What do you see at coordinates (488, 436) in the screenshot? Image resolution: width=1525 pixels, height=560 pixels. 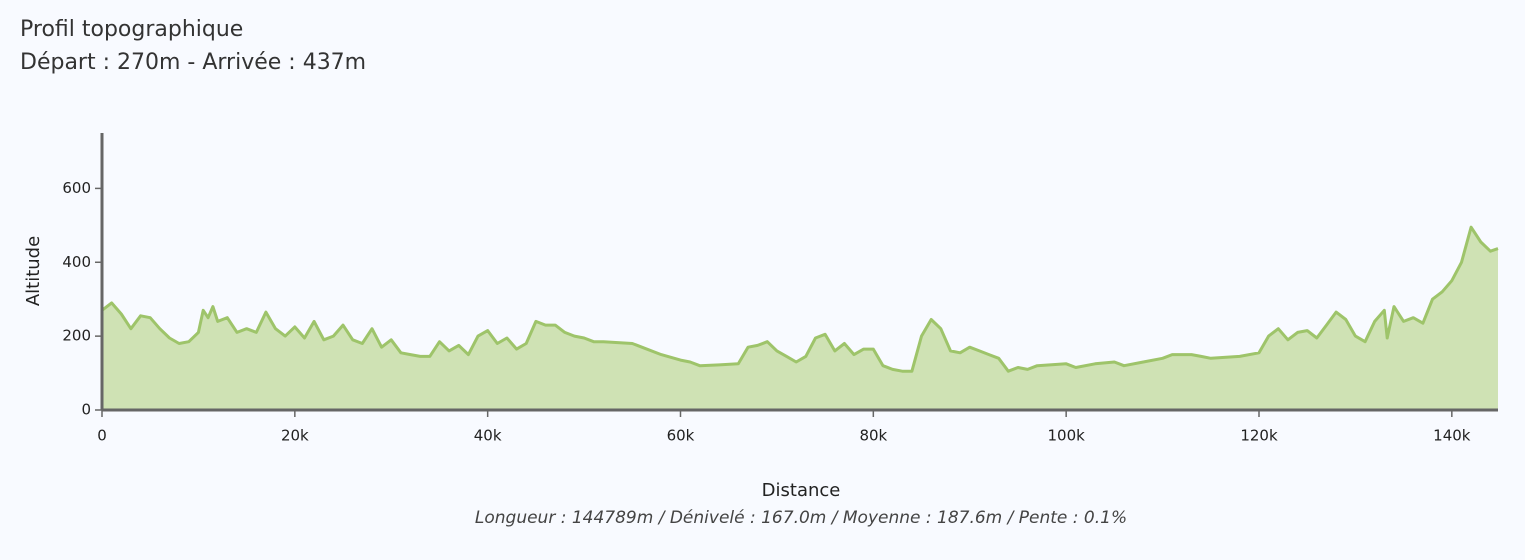 I see `x-tick-label: 40k` at bounding box center [488, 436].